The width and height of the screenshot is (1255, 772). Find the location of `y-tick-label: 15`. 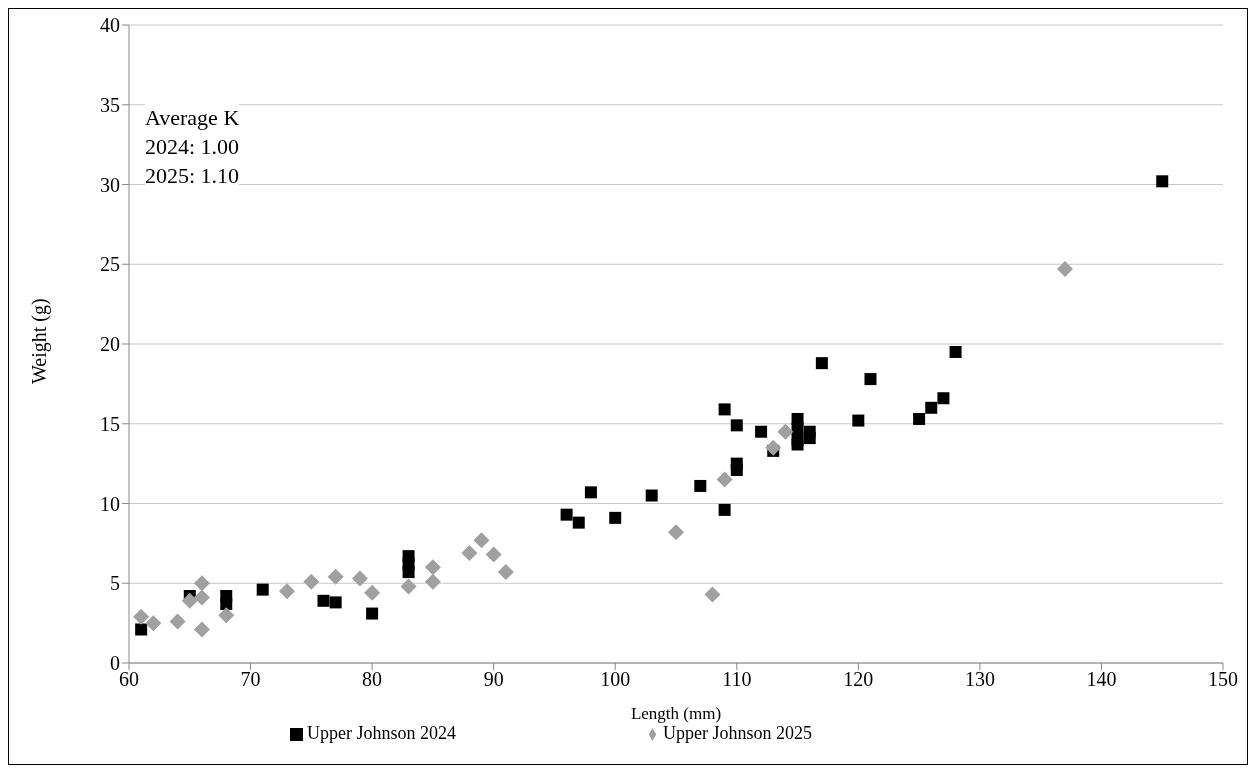

y-tick-label: 15 is located at coordinates (110, 423).